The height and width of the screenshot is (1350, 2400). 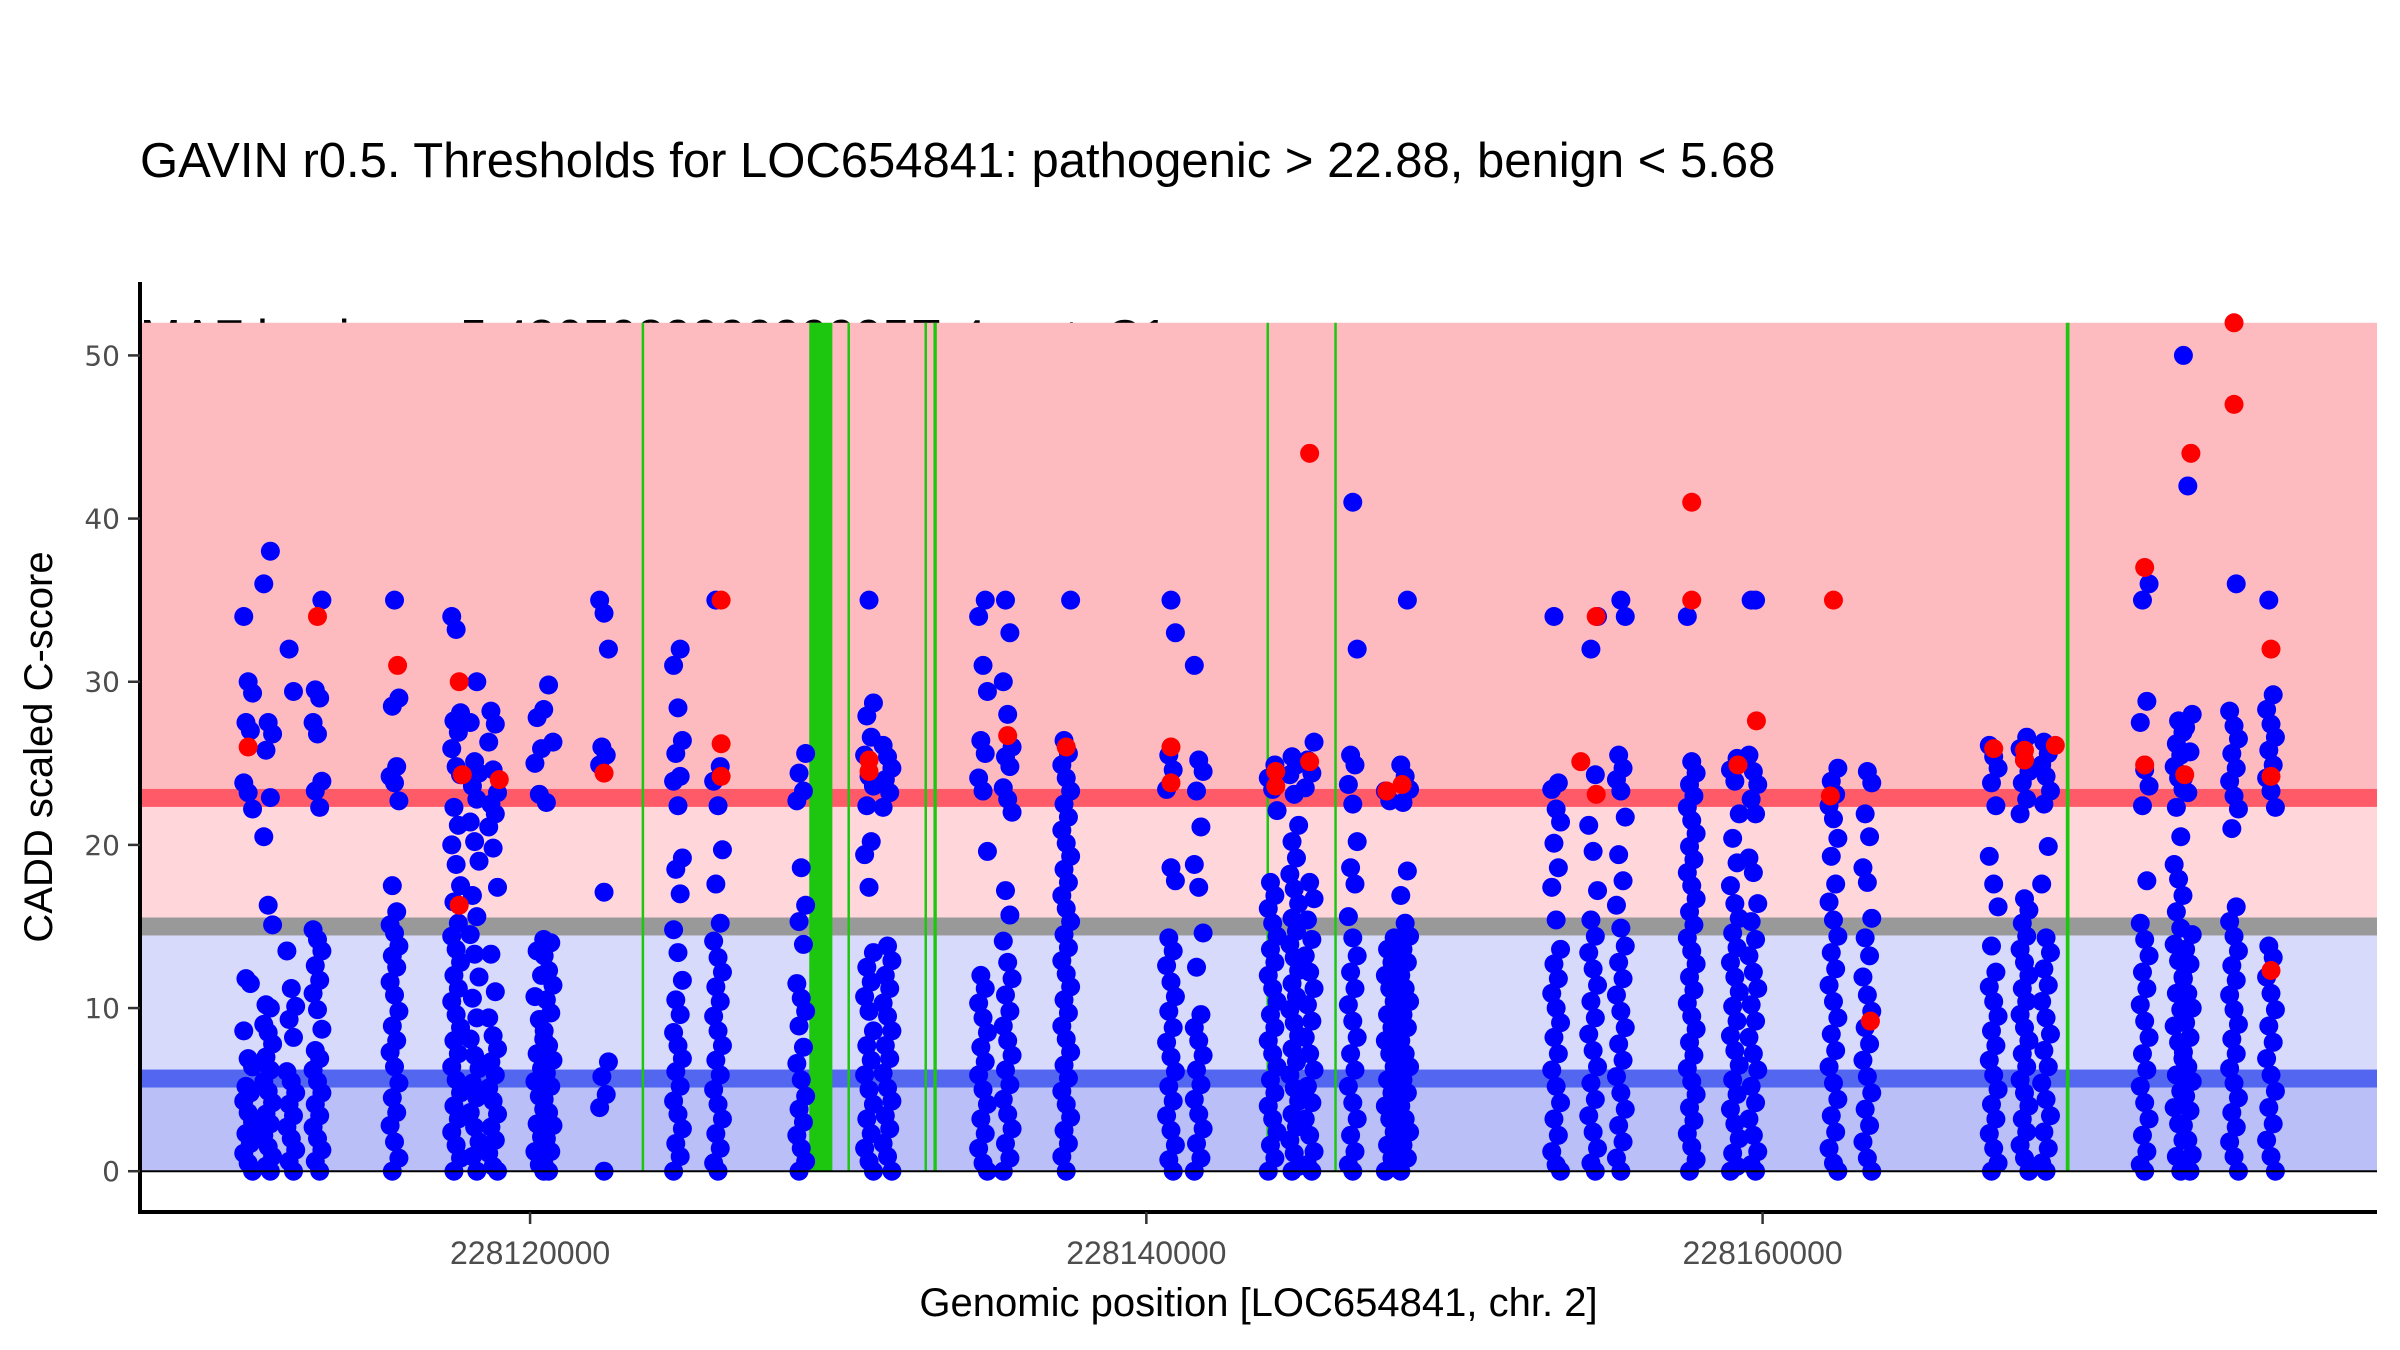 What do you see at coordinates (925, 747) in the screenshot?
I see `exon-line` at bounding box center [925, 747].